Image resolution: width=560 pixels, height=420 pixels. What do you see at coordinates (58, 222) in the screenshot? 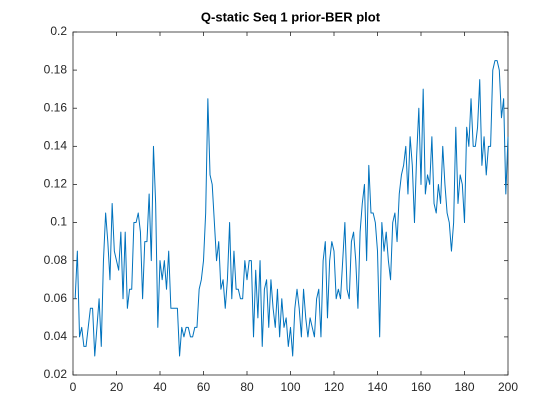
I see `y-tick-label: 0.1` at bounding box center [58, 222].